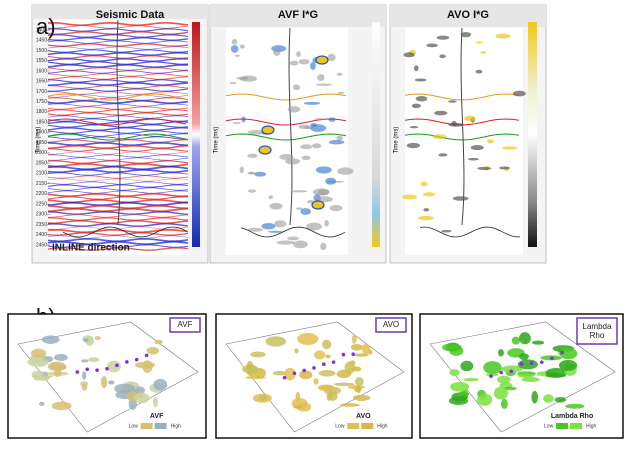 The width and height of the screenshot is (638, 450). I want to click on legend-title: AVF, so click(157, 416).